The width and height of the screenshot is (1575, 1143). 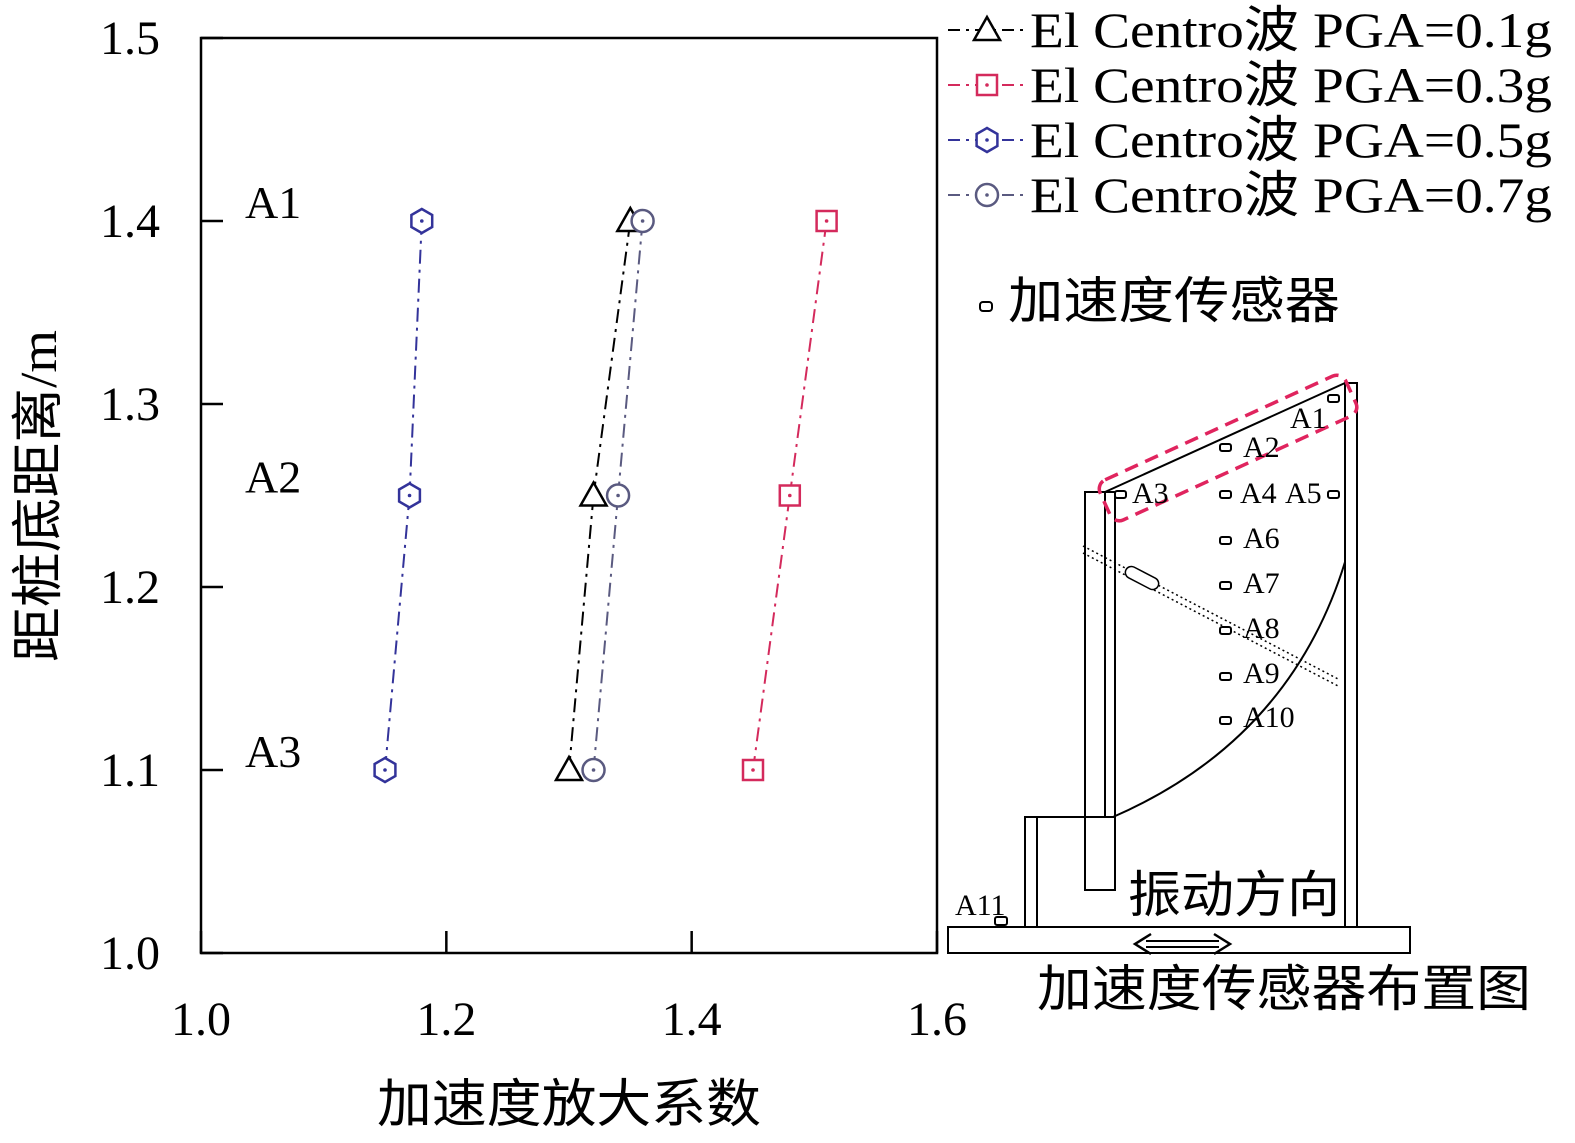 I want to click on sensor-label: A4, so click(x=1258, y=493).